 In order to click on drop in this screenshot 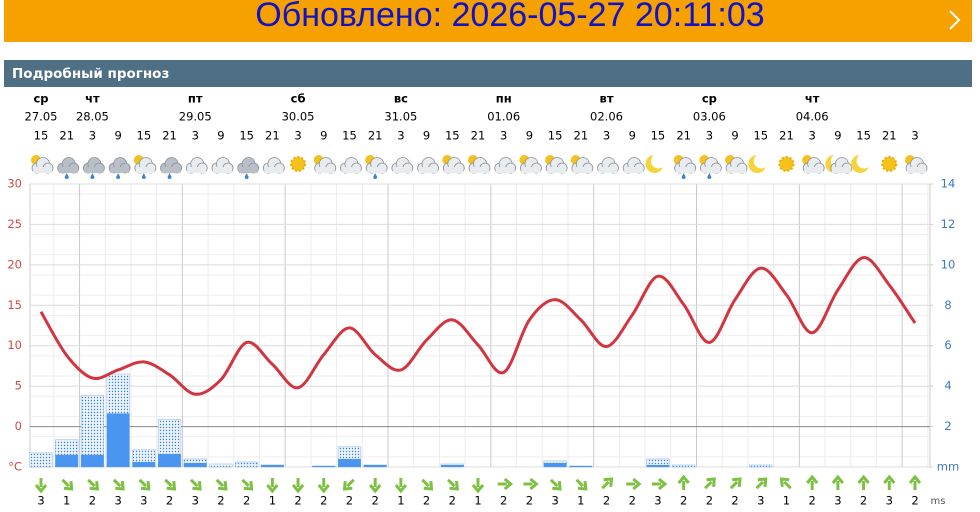, I will do `click(246, 176)`.